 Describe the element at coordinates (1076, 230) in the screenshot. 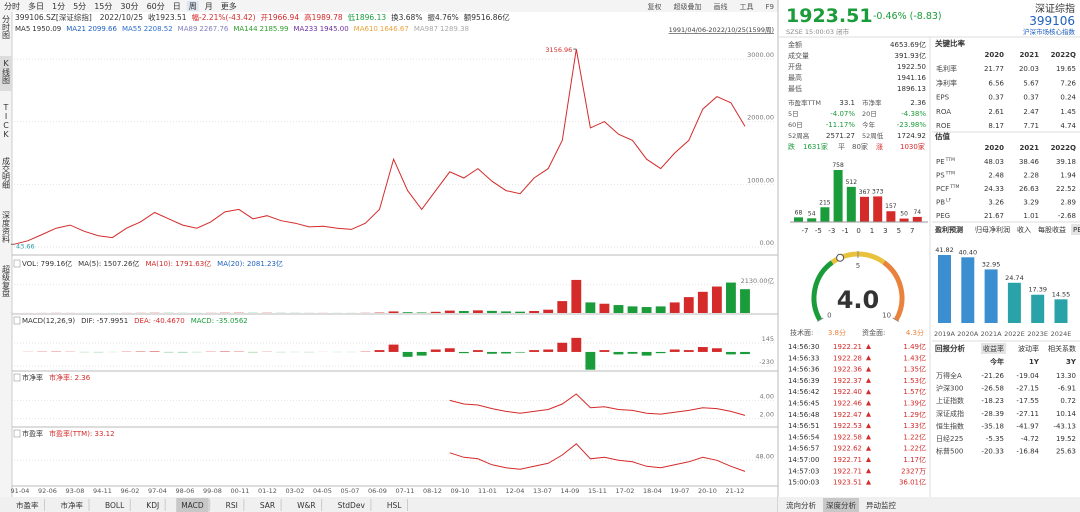

I see `forecast-tab: PE` at that location.